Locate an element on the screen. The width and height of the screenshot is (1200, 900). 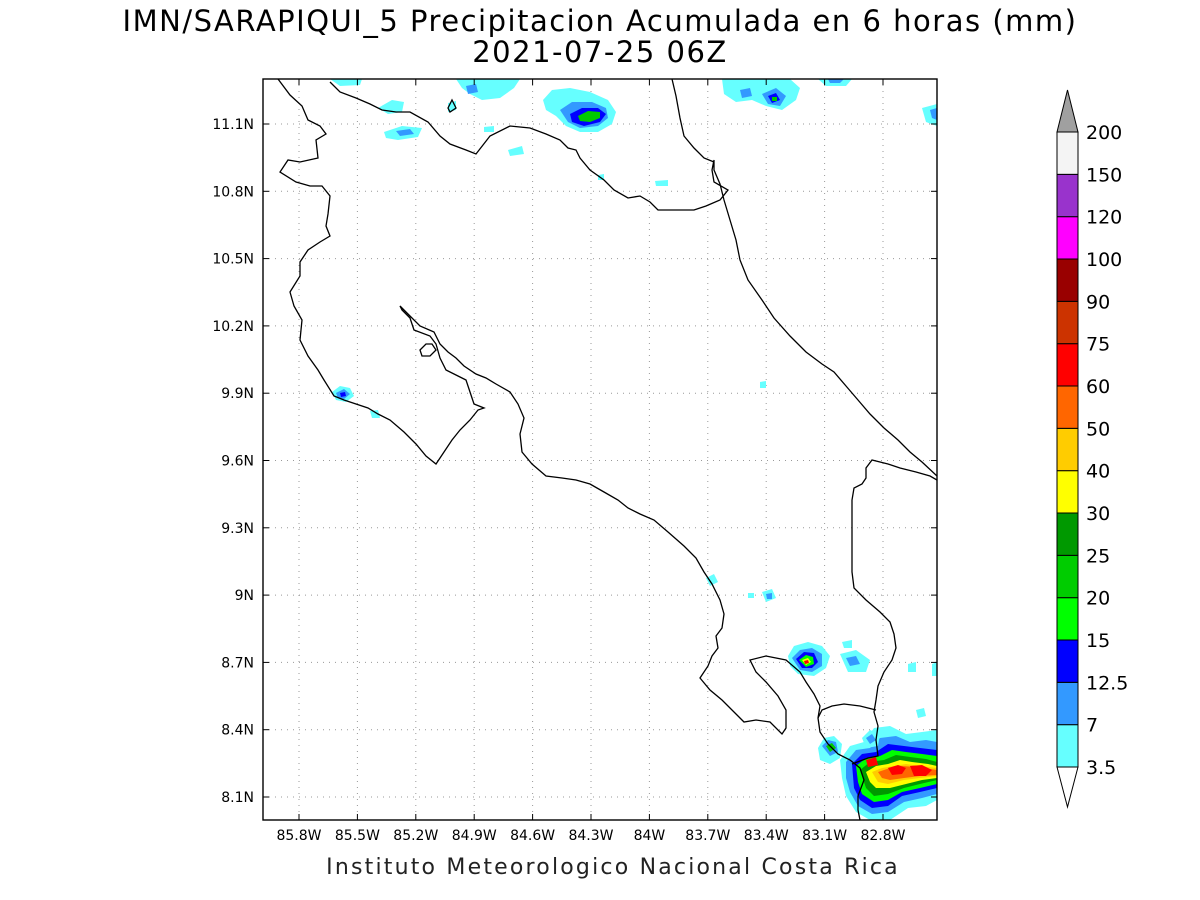
colorbar-label: 40 is located at coordinates (1098, 472).